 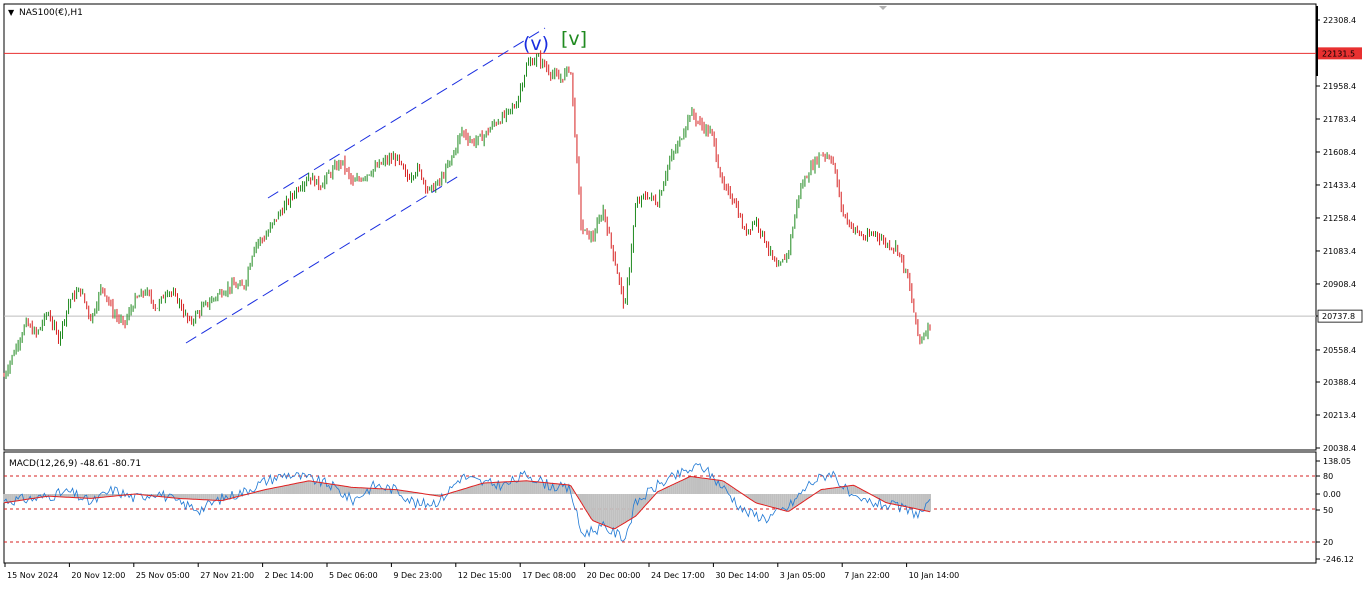 I want to click on price-tick-label: 20038.4, so click(x=1339, y=448).